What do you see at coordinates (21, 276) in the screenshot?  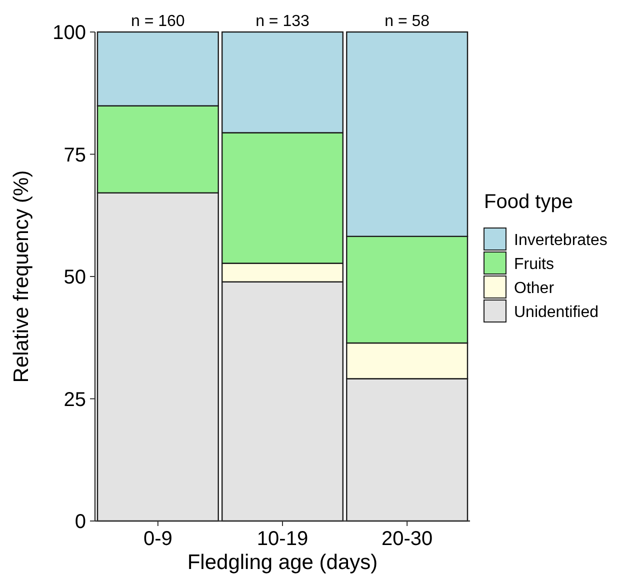 I see `y-axis-title: Relative frequency (%)` at bounding box center [21, 276].